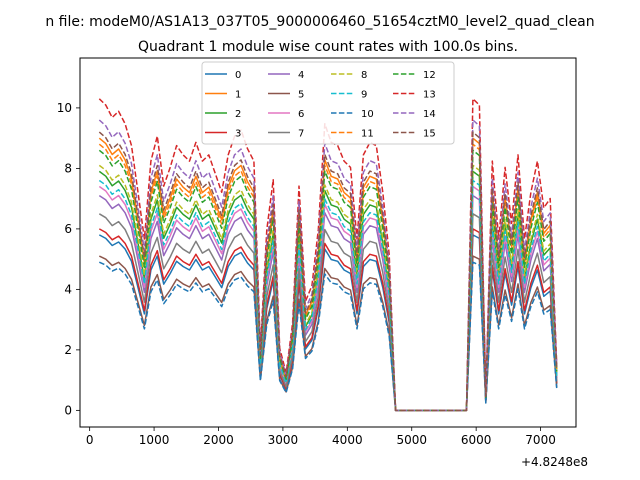 The height and width of the screenshot is (480, 640). I want to click on y-tick-label: 4, so click(68, 289).